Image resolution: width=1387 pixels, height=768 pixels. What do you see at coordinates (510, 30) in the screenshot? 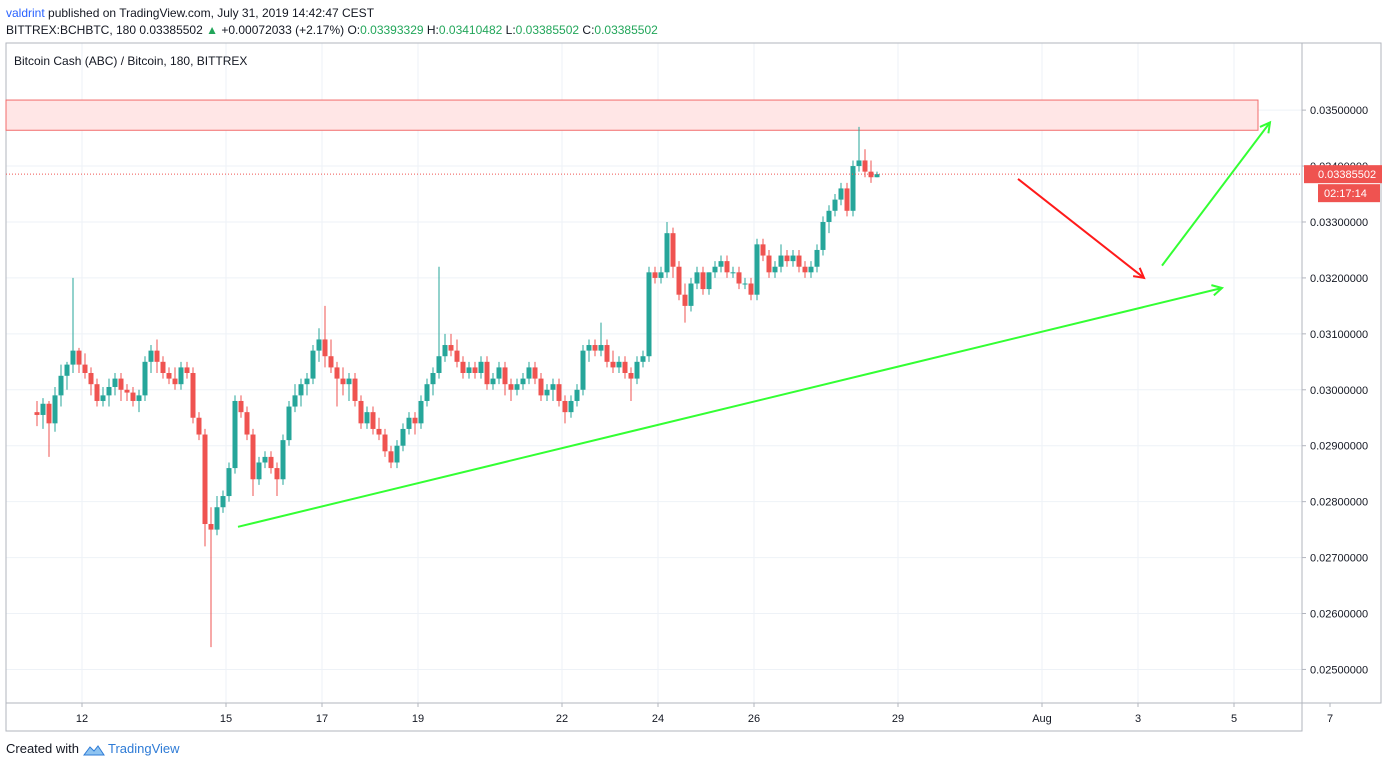
I see `low-label: L:` at bounding box center [510, 30].